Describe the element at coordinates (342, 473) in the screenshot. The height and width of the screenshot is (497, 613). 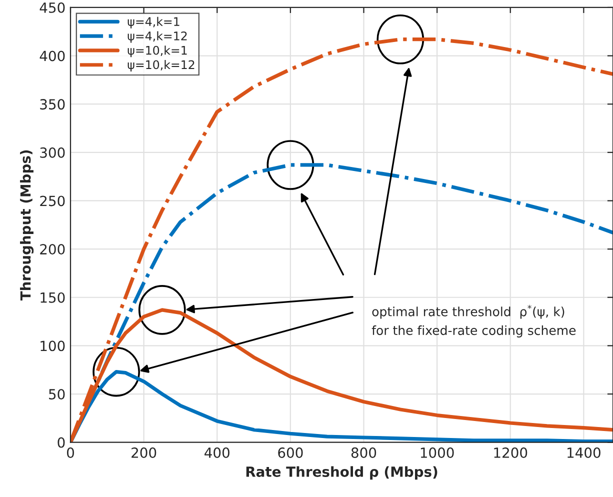
I see `x-axis-title: Rate Threshold ρ (Mbps)` at that location.